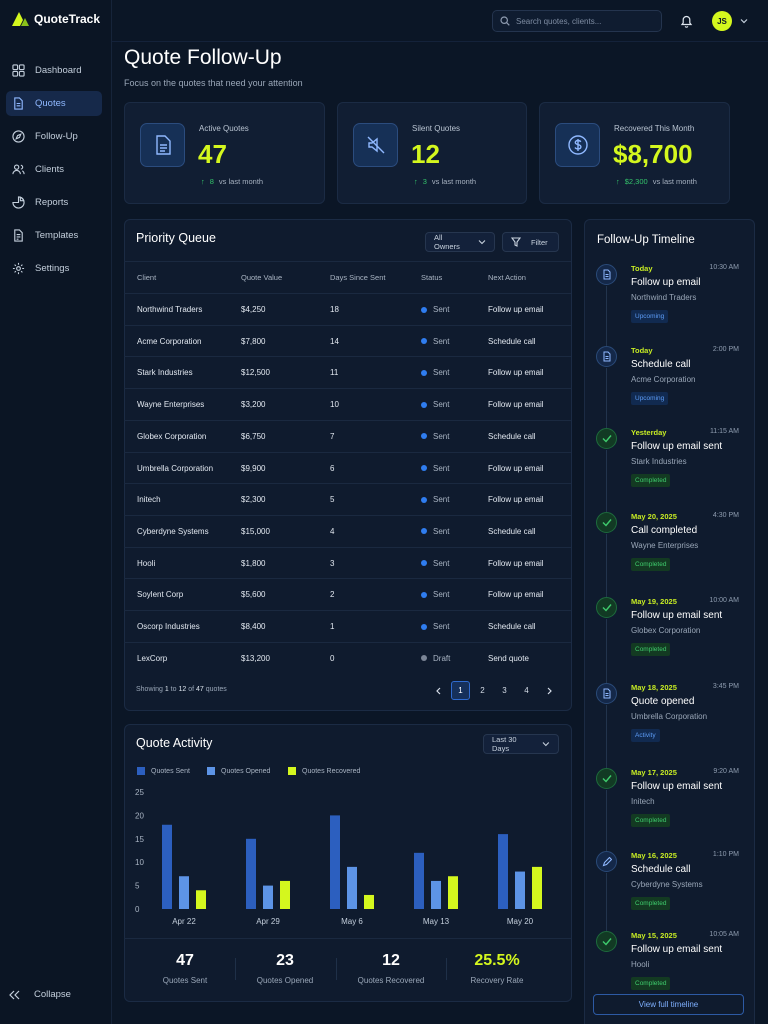 The image size is (768, 1024). What do you see at coordinates (253, 341) in the screenshot?
I see `value-cell: $7,800` at bounding box center [253, 341].